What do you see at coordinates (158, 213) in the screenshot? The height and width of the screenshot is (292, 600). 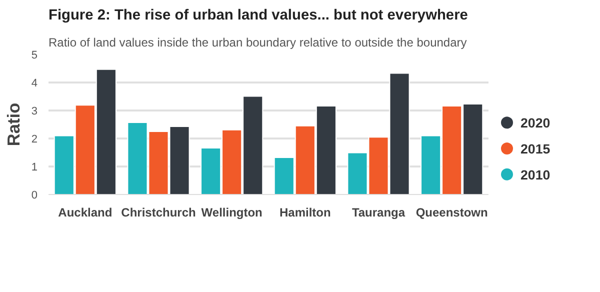 I see `x-tick-label: Christchurch` at bounding box center [158, 213].